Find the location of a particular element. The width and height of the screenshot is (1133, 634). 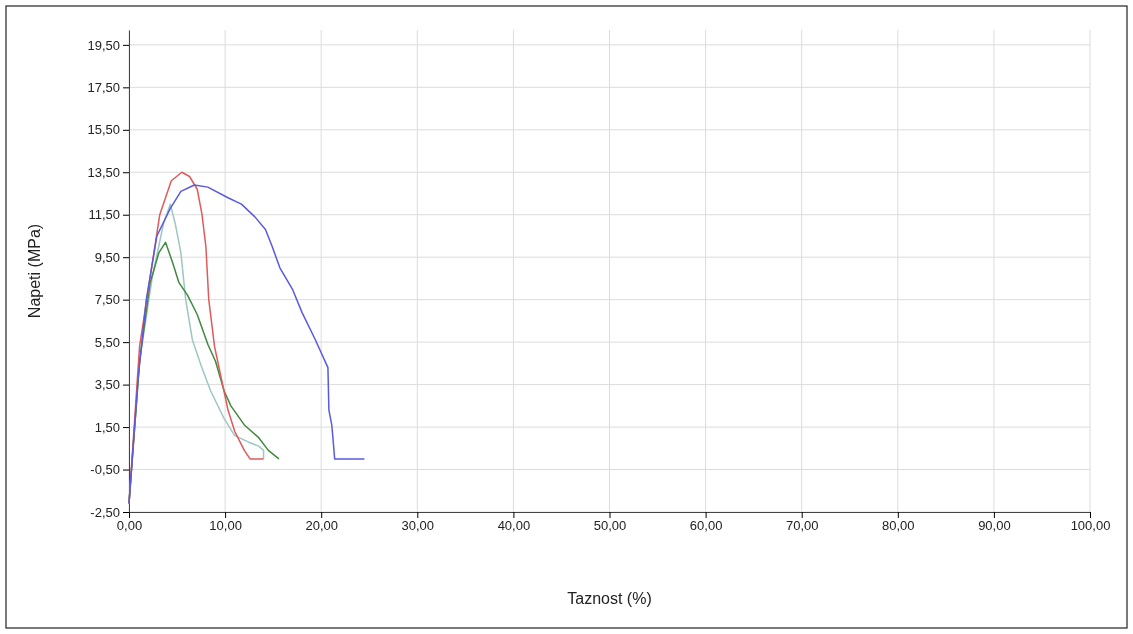

line-series is located at coordinates (247, 344).